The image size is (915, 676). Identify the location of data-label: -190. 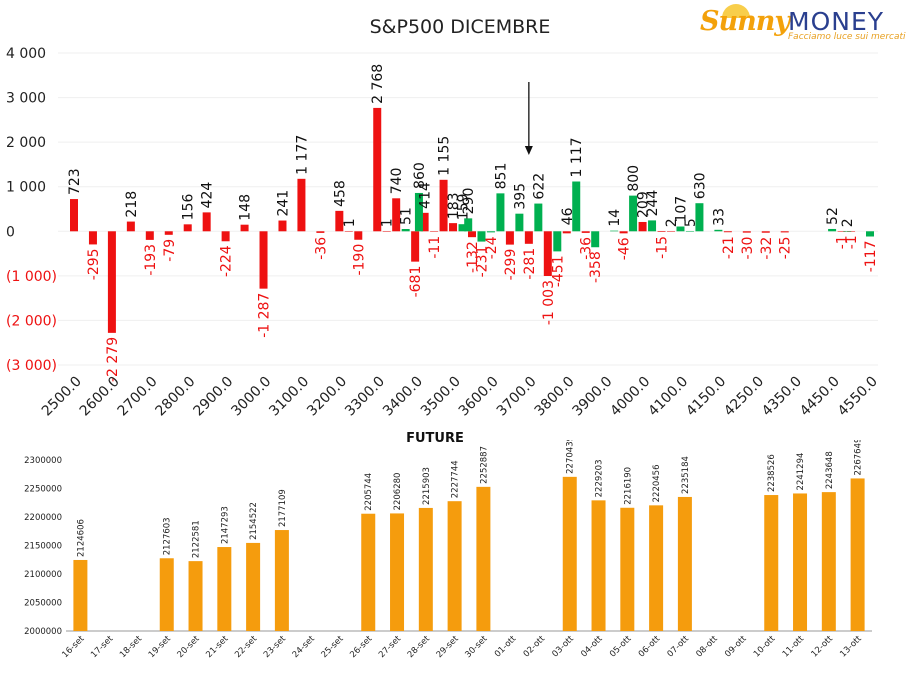
(359, 260).